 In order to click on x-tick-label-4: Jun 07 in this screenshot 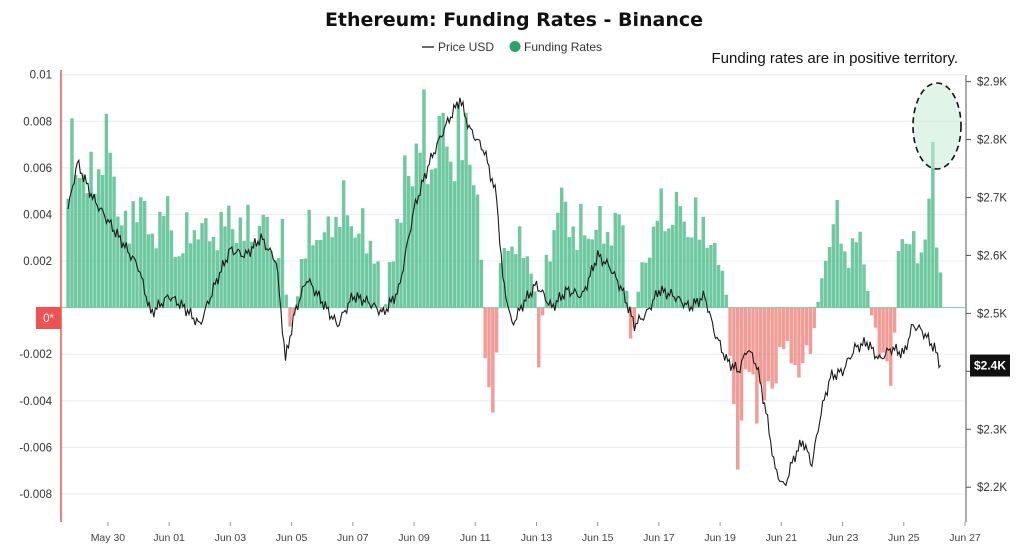, I will do `click(353, 538)`.